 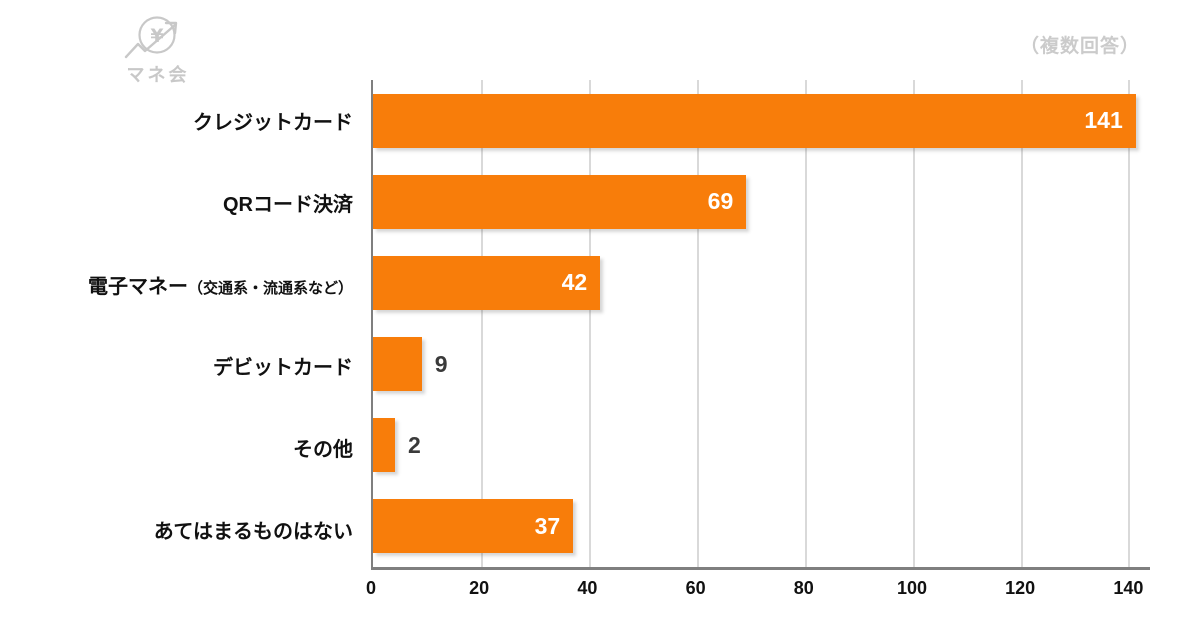 I want to click on bar-QRコード決済: 69, so click(x=560, y=201).